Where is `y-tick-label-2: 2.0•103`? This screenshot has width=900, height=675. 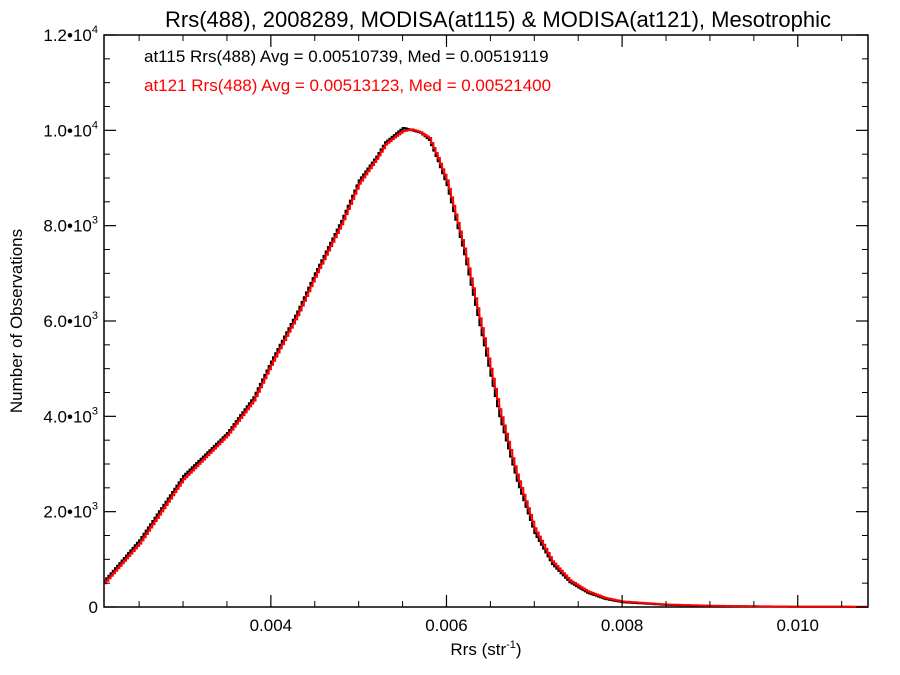 y-tick-label-2: 2.0•103 is located at coordinates (70, 511).